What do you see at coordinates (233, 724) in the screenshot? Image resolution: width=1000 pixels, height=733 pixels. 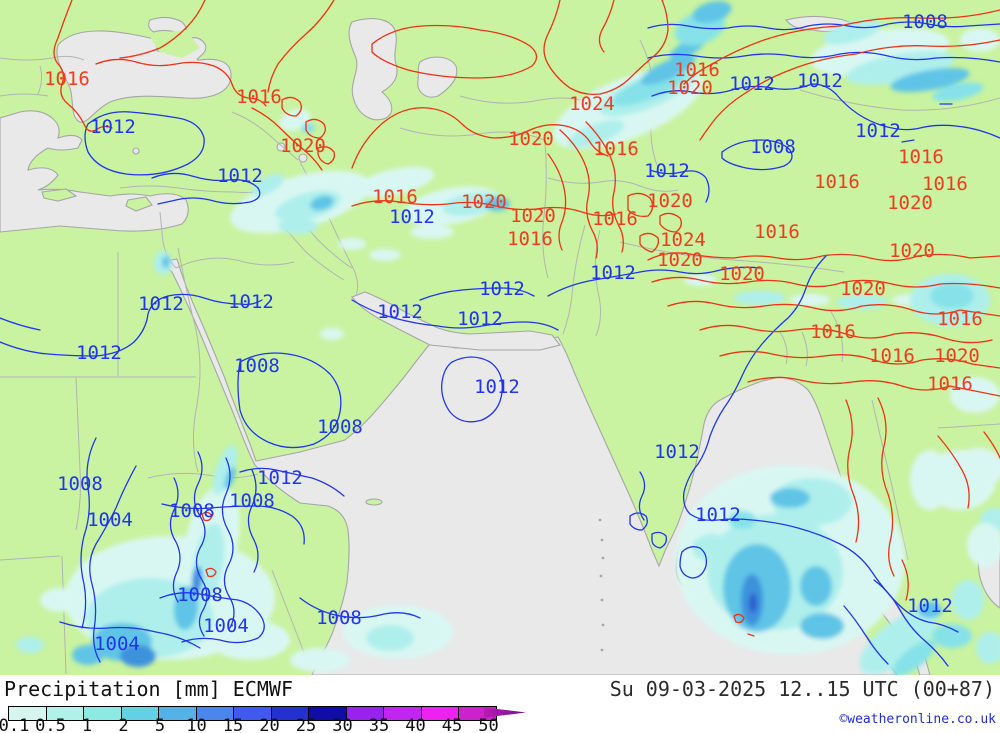 I see `legend-value-15: 15` at bounding box center [233, 724].